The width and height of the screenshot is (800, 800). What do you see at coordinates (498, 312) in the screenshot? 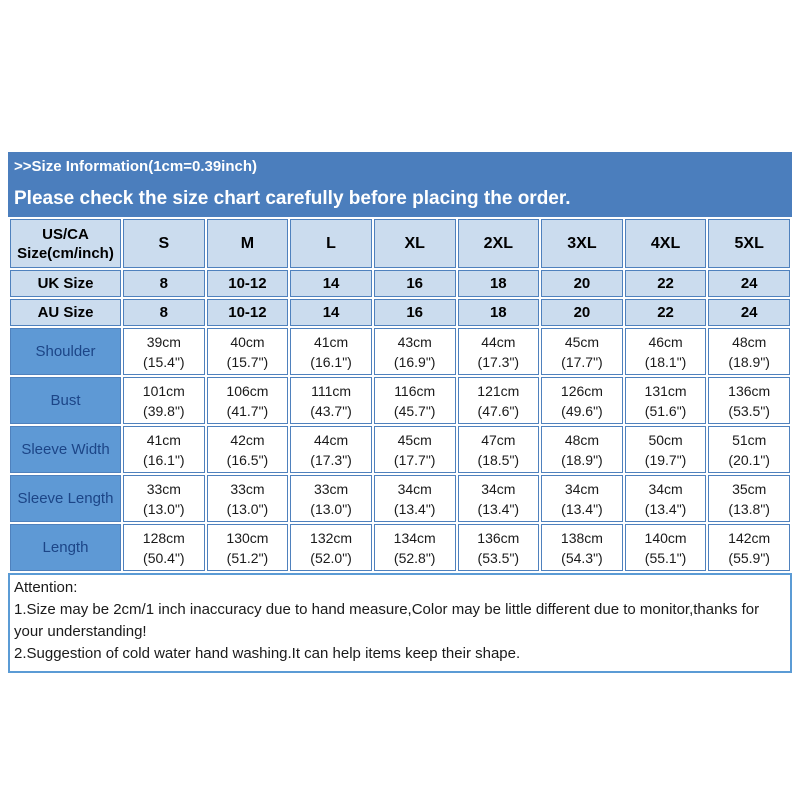
I see `size-value: 18` at bounding box center [498, 312].